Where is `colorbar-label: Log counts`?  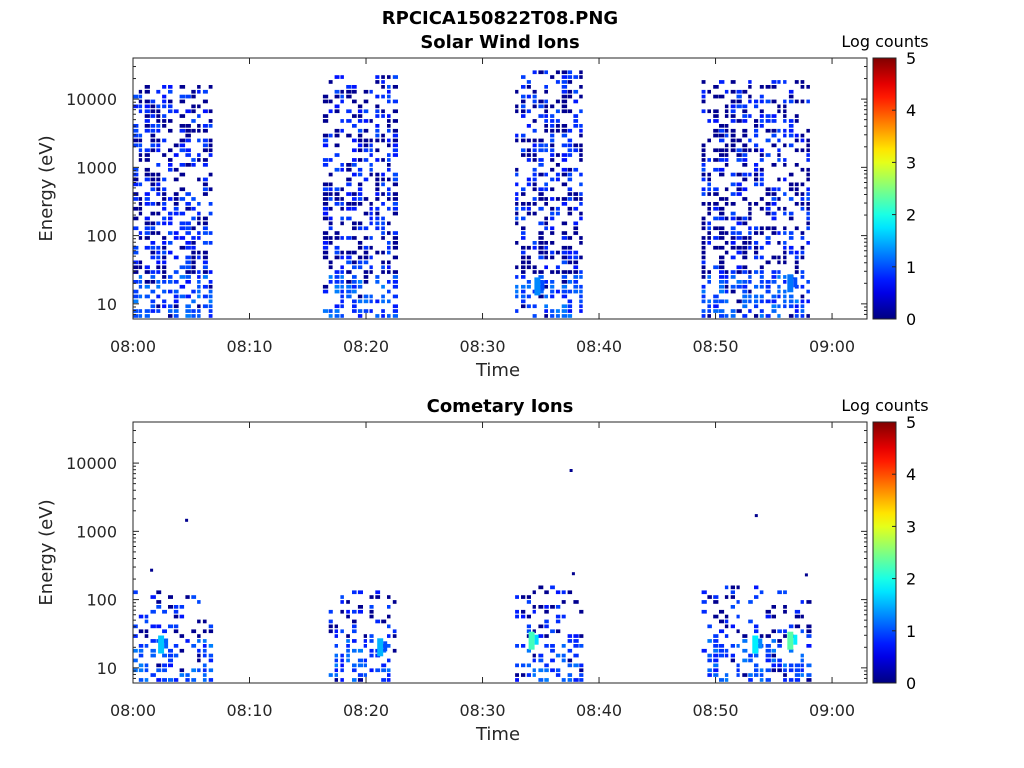
colorbar-label: Log counts is located at coordinates (884, 405).